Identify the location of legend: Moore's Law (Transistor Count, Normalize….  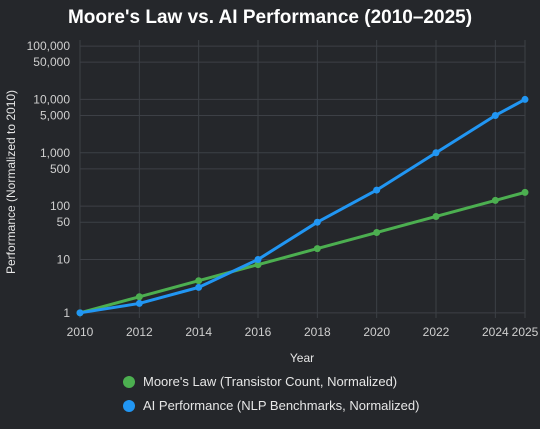
(271, 393).